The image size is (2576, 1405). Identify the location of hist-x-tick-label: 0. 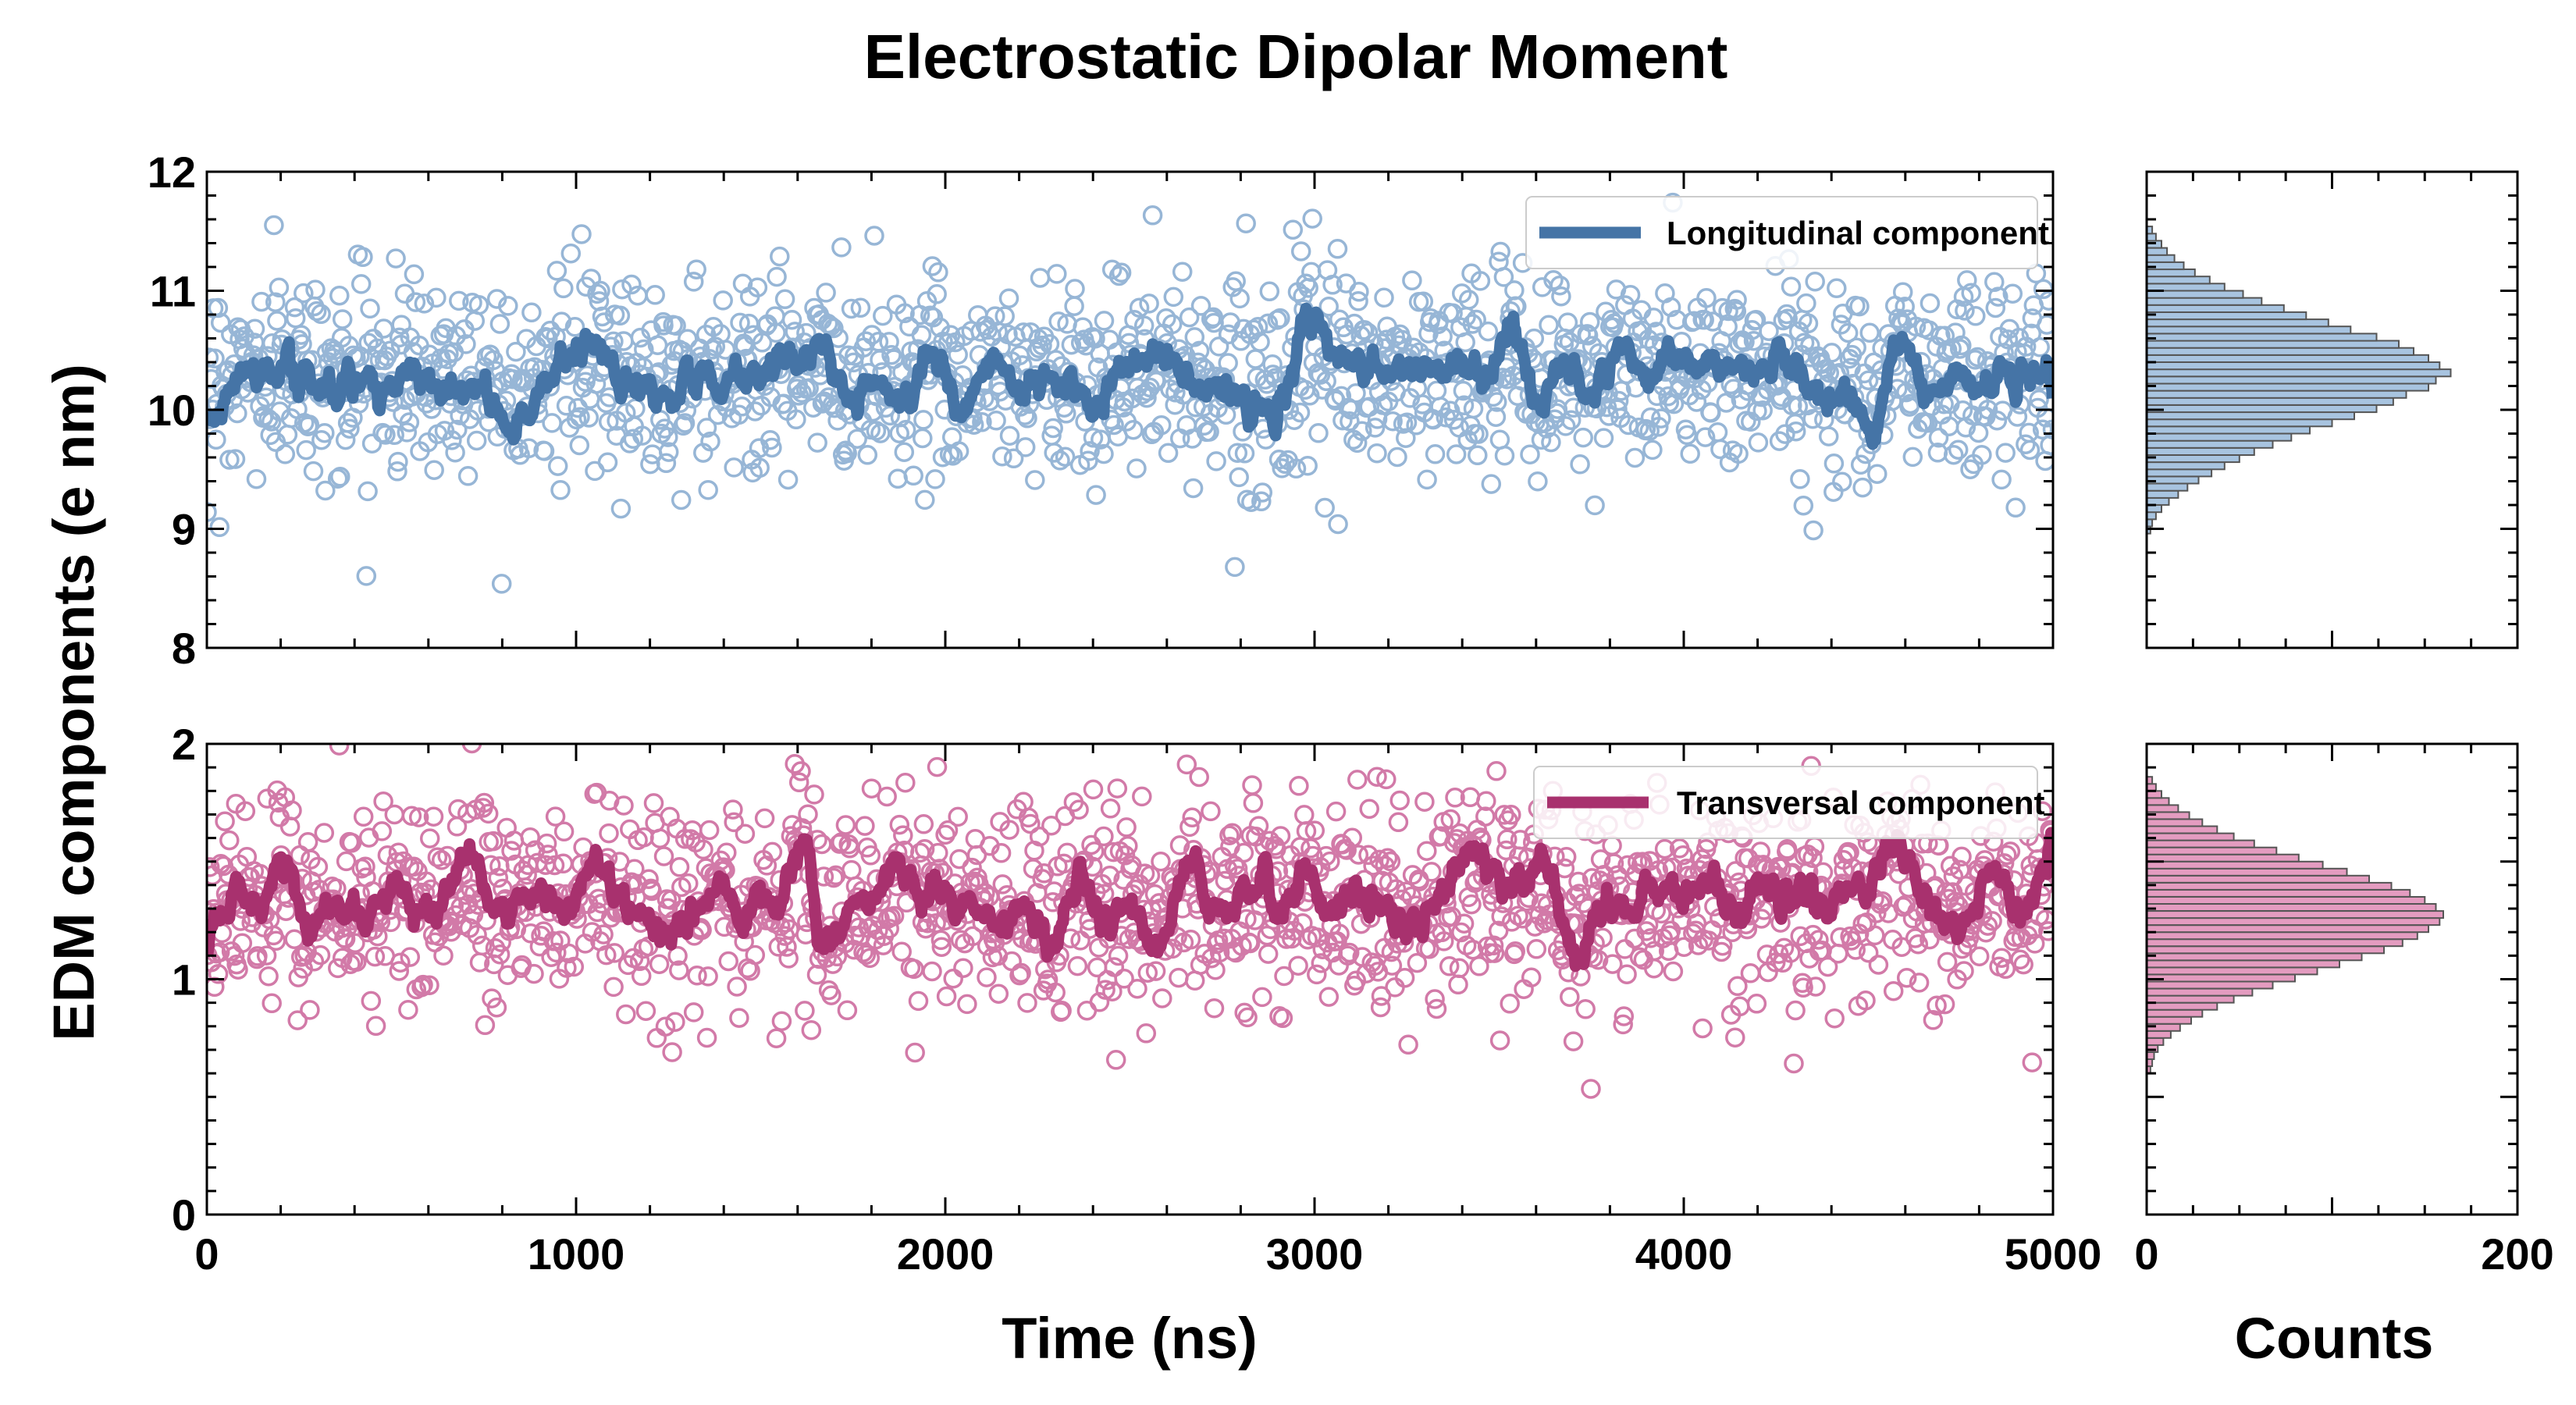
(2146, 1254).